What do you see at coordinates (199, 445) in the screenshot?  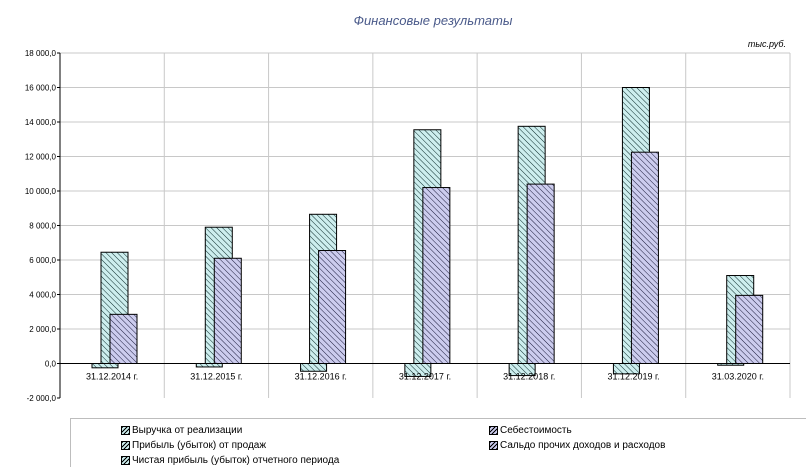 I see `legend-label: Прибыль (убыток) от продаж` at bounding box center [199, 445].